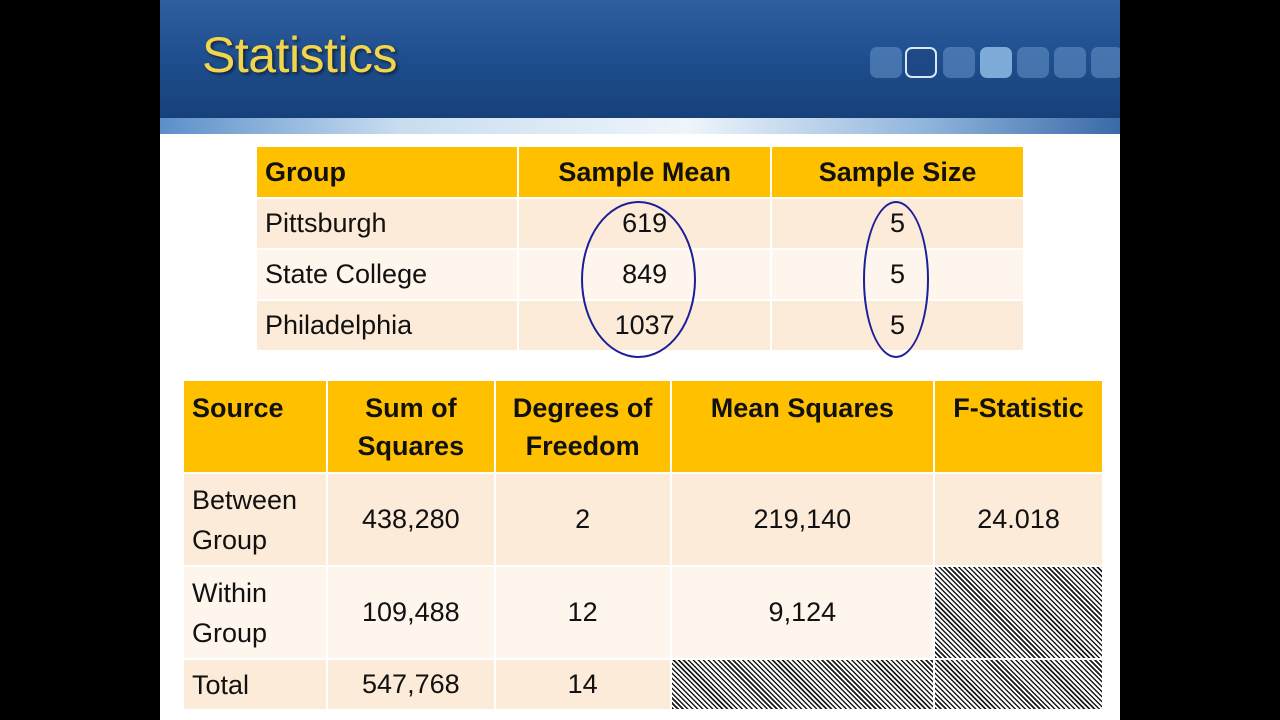  I want to click on sum-of-squares-cell: 109,488, so click(410, 612).